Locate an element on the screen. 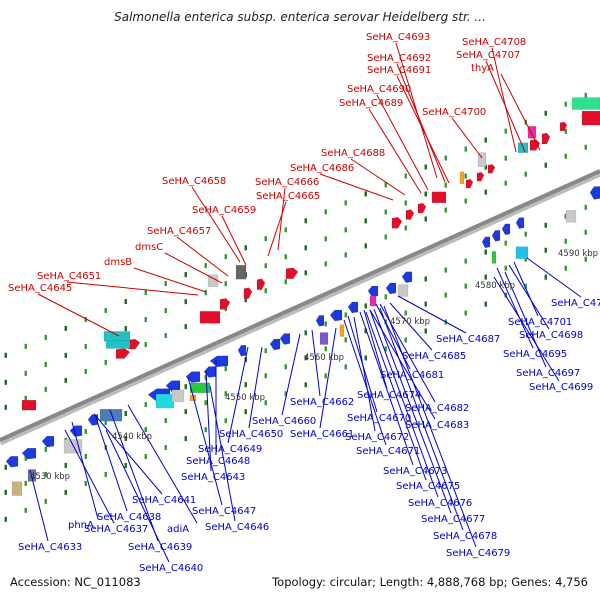 The height and width of the screenshot is (600, 600). gene-label: SeHA_C4686 is located at coordinates (322, 168).